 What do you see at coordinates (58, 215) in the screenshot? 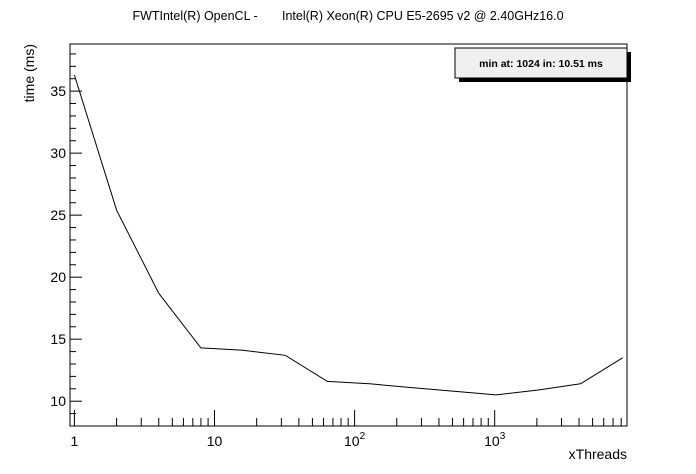
I see `y-tick-label: 25` at bounding box center [58, 215].